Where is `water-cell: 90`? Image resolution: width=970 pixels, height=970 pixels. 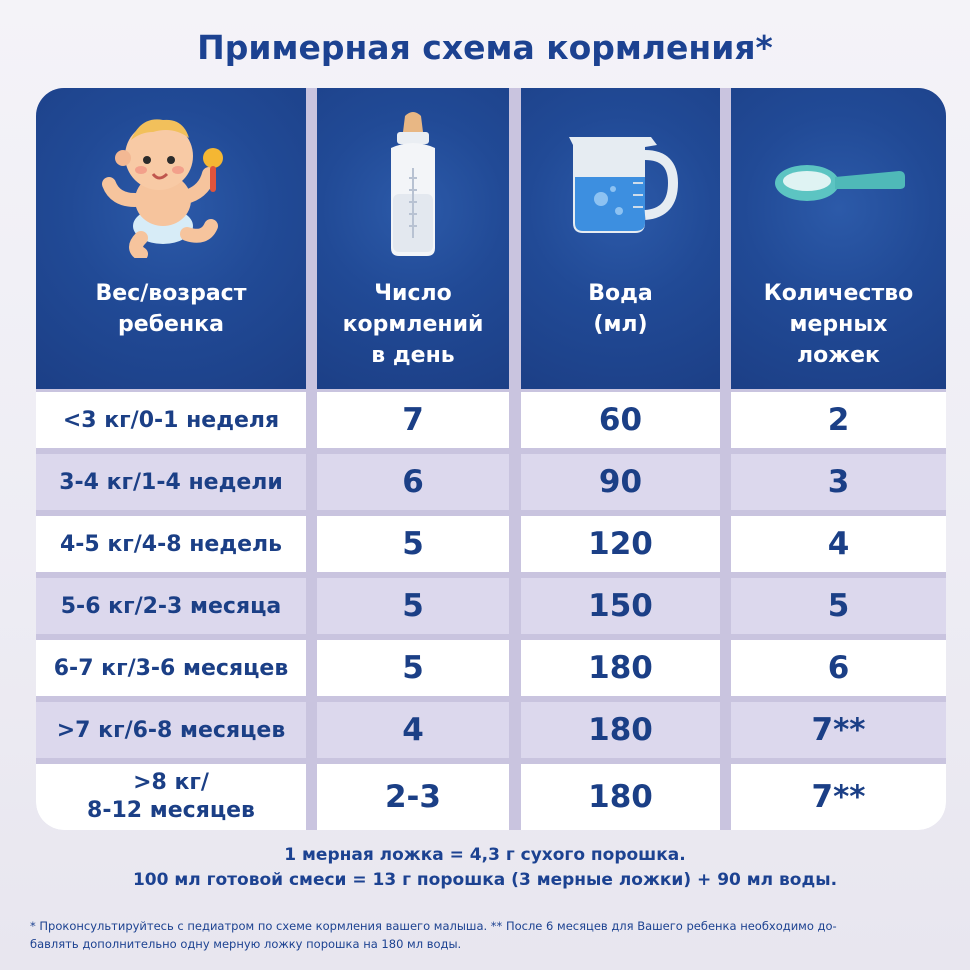 water-cell: 90 is located at coordinates (620, 482).